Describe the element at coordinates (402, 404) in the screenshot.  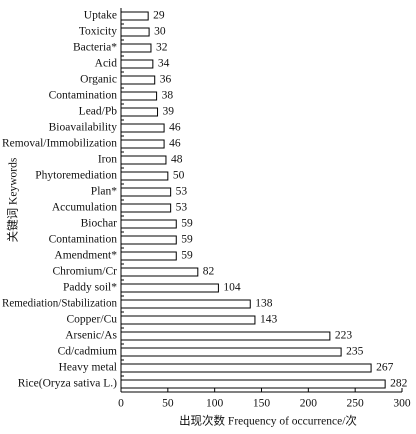
I see `x-tick-label: 300` at that location.